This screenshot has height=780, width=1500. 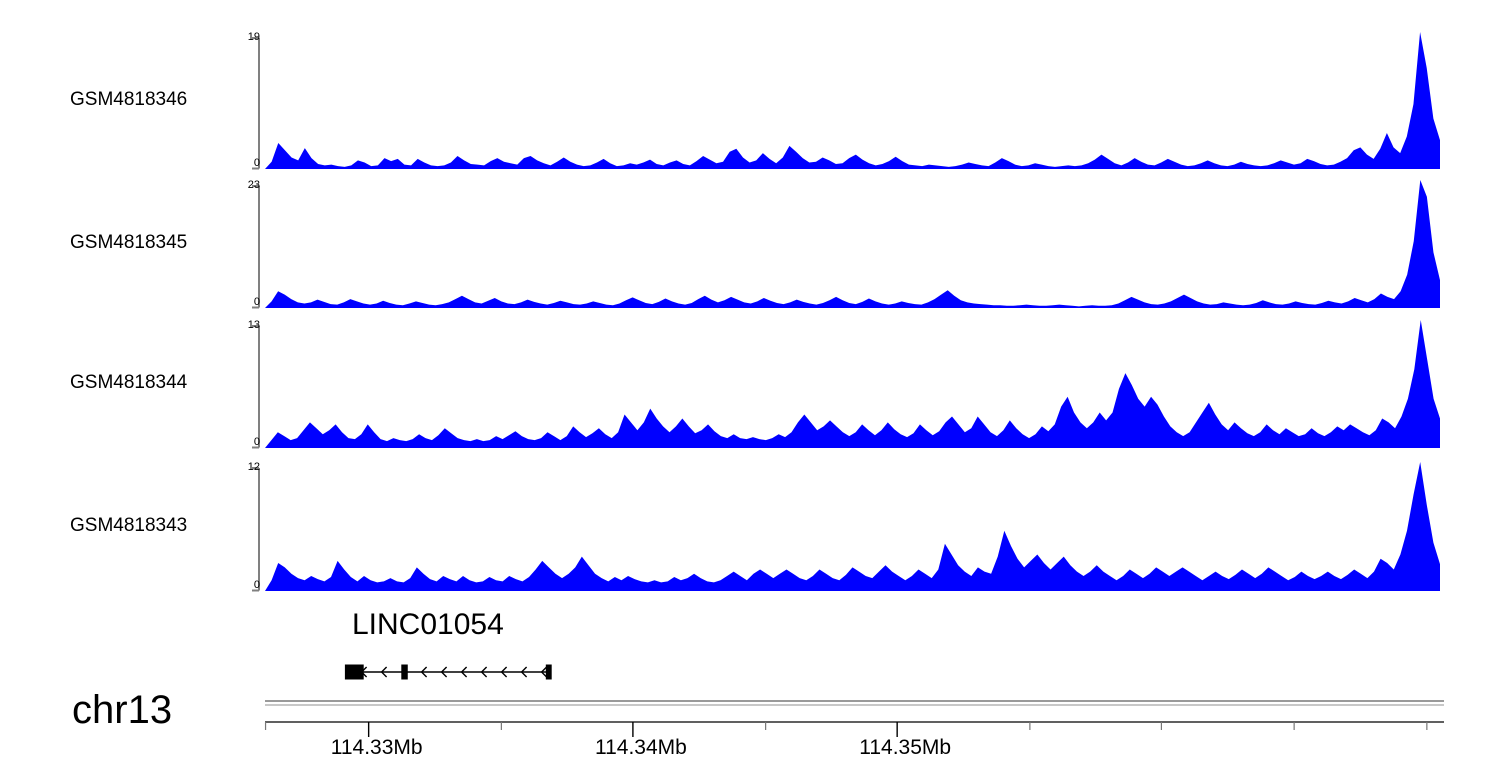 What do you see at coordinates (376, 747) in the screenshot?
I see `axis-tick-label: 114.33Mb` at bounding box center [376, 747].